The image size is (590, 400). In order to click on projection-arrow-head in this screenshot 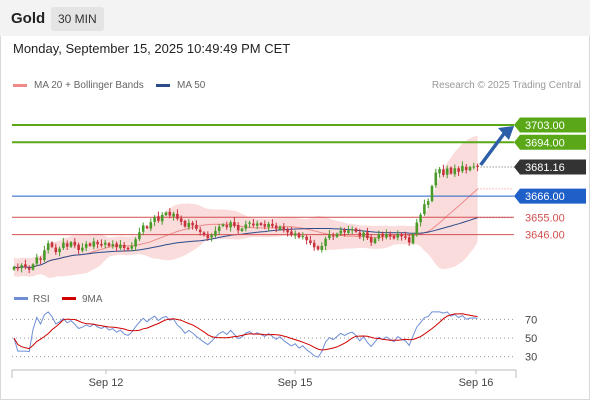, I will do `click(506, 133)`.